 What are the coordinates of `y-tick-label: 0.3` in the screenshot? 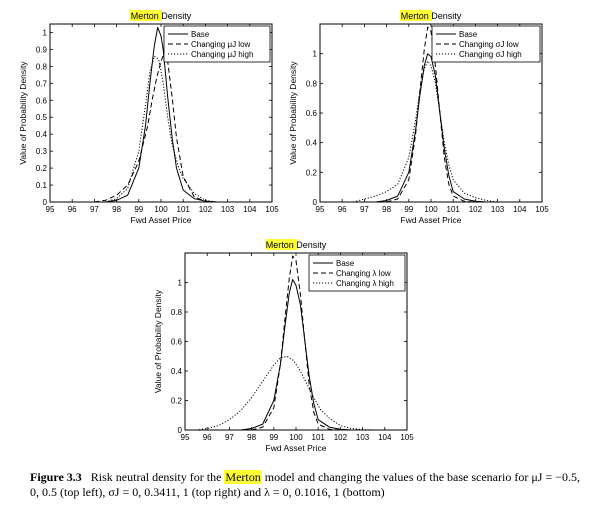 It's located at (42, 151).